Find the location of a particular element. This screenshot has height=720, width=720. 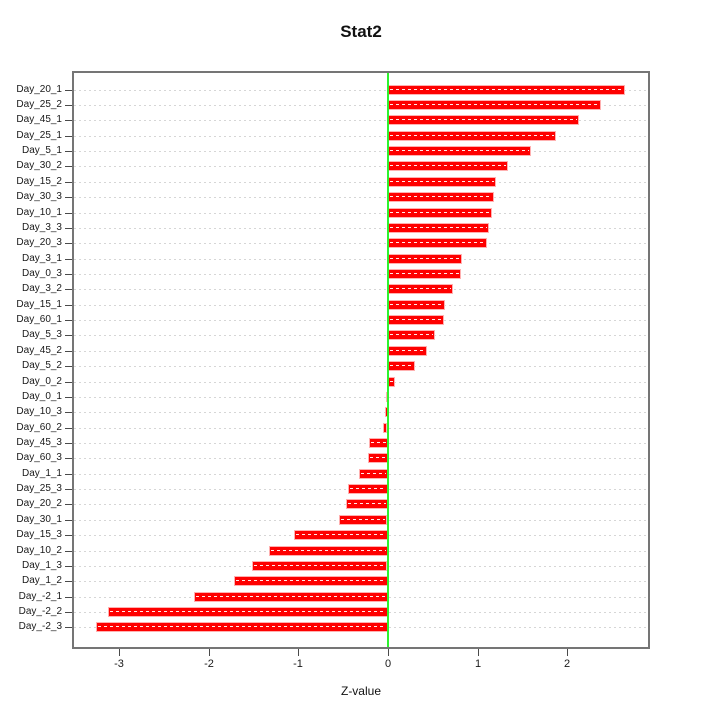

y-axis-label: Day_25_1 is located at coordinates (39, 135).